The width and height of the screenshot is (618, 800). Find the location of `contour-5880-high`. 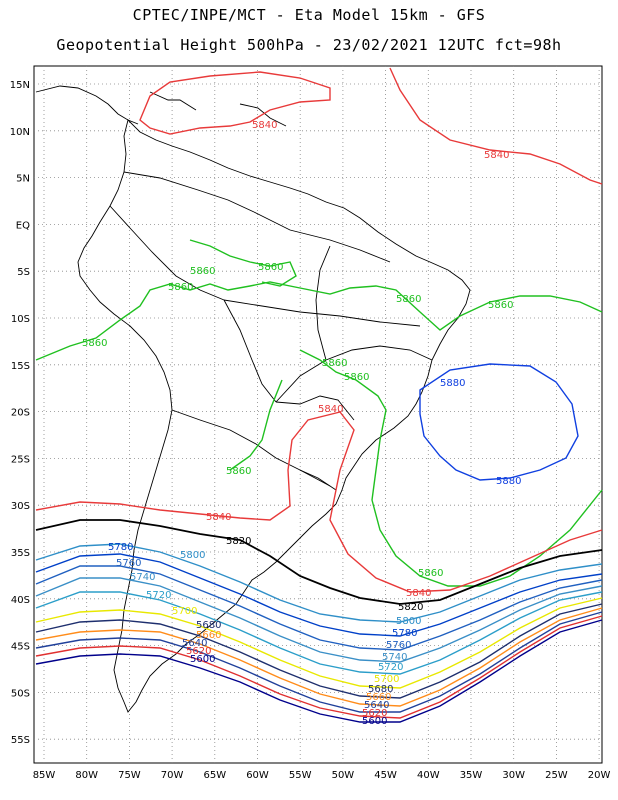

contour-5880-high is located at coordinates (499, 422).